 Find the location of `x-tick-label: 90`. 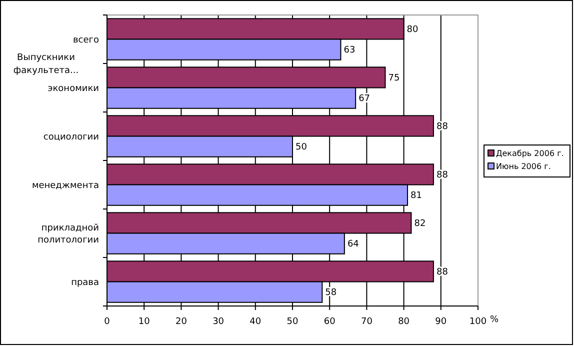

x-tick-label: 90 is located at coordinates (441, 321).